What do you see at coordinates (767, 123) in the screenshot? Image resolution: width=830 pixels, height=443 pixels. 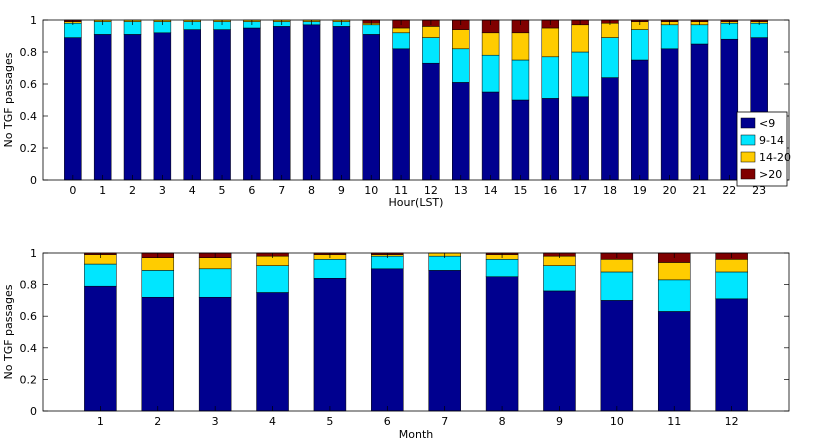 I see `legend-label: <9` at bounding box center [767, 123].